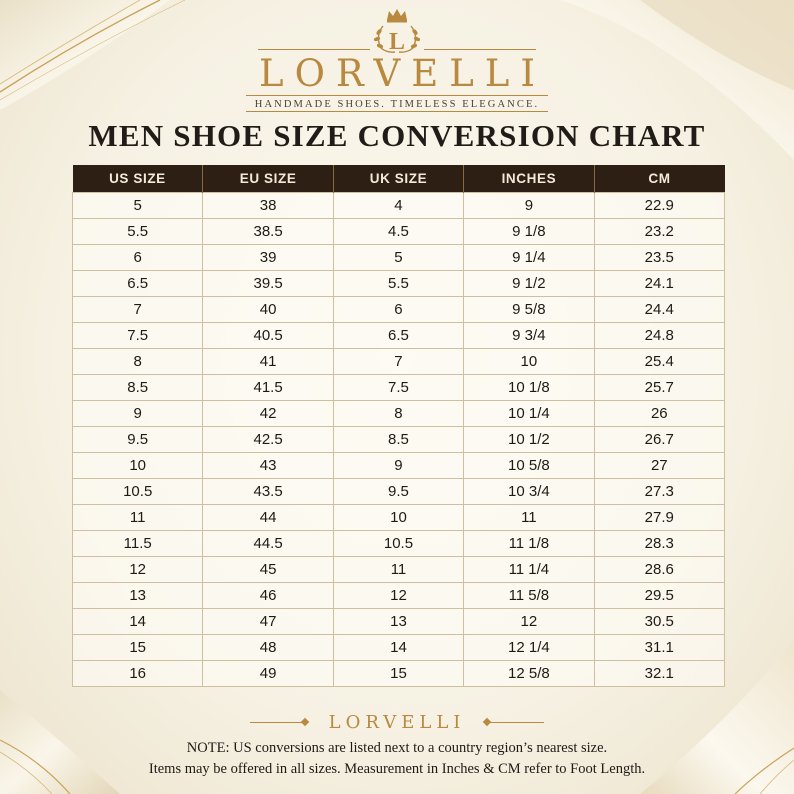 Image resolution: width=794 pixels, height=794 pixels. I want to click on brand-rule-top-right, so click(480, 49).